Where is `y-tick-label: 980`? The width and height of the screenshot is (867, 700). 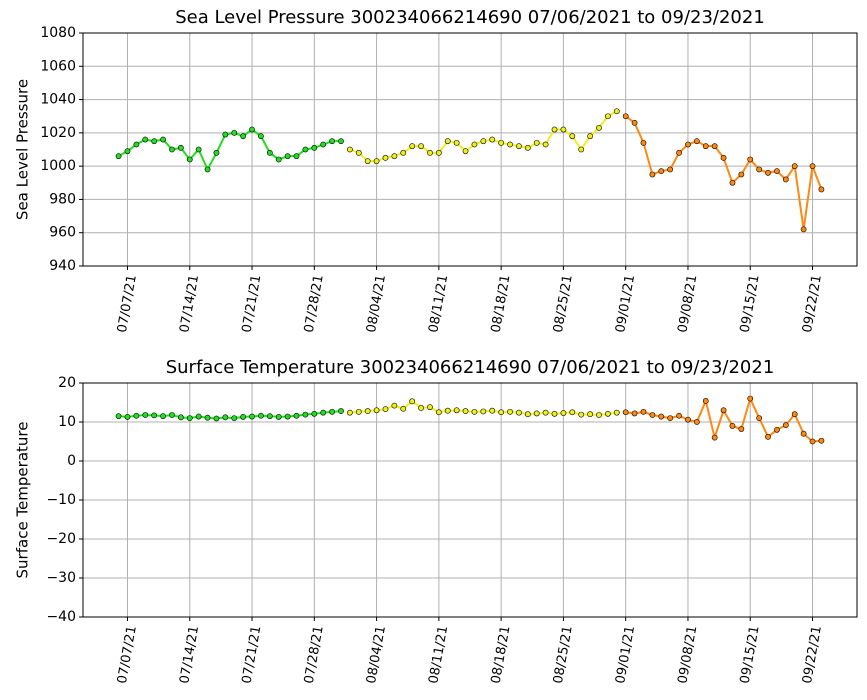
y-tick-label: 980 is located at coordinates (62, 199).